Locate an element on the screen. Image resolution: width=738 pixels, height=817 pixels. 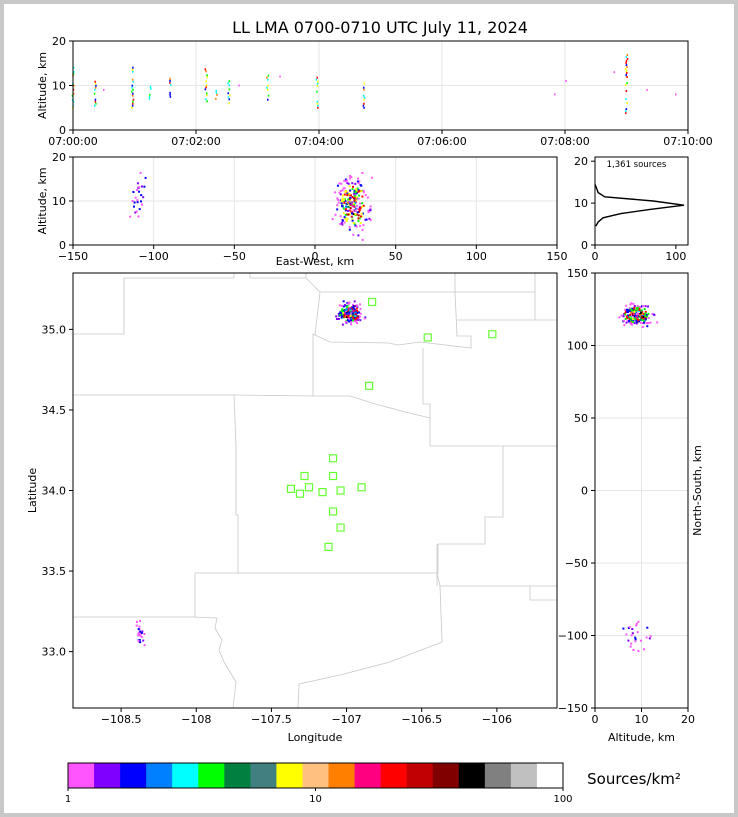
lma-station-marker is located at coordinates (340, 527).